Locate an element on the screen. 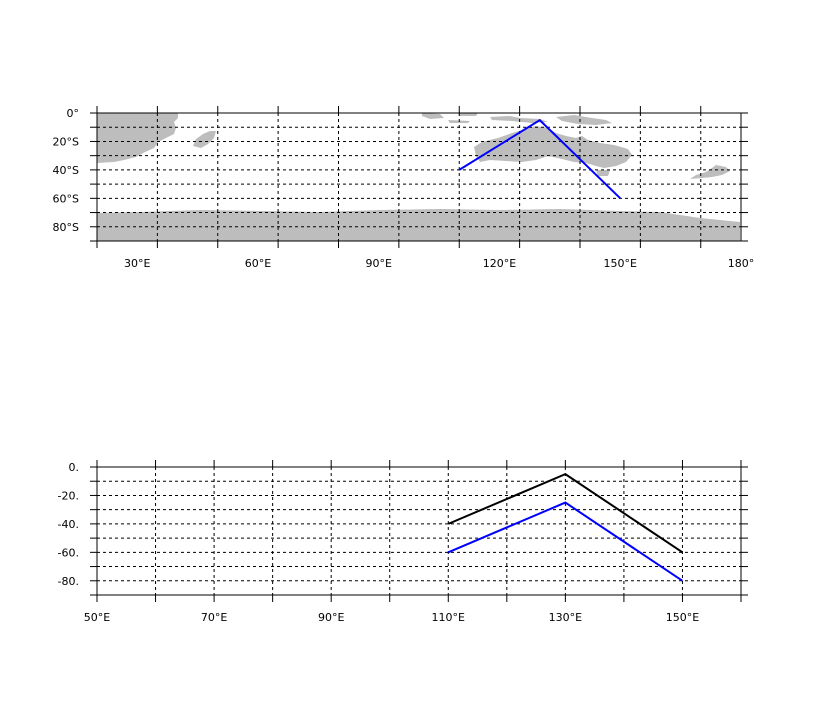 This screenshot has height=707, width=819. x-tick-label: 30°E is located at coordinates (137, 263).